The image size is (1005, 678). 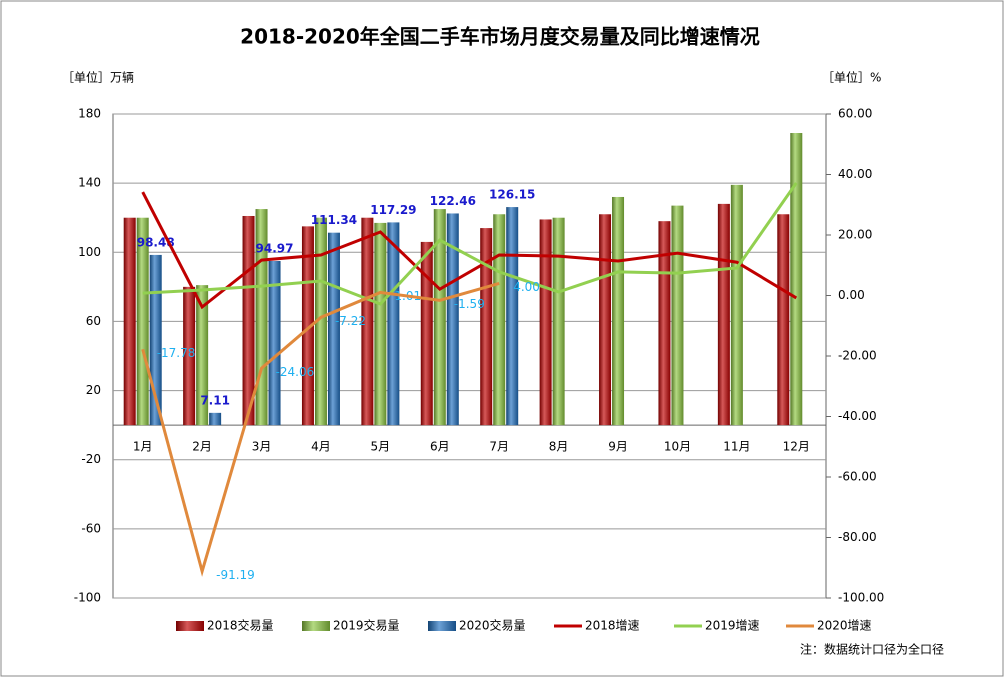 What do you see at coordinates (215, 400) in the screenshot?
I see `data-label: 7.11` at bounding box center [215, 400].